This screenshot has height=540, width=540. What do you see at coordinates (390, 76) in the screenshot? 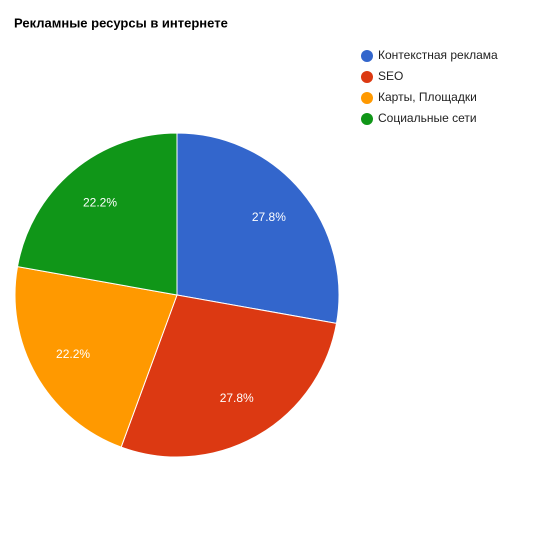
I see `legend-label: SEO` at bounding box center [390, 76].